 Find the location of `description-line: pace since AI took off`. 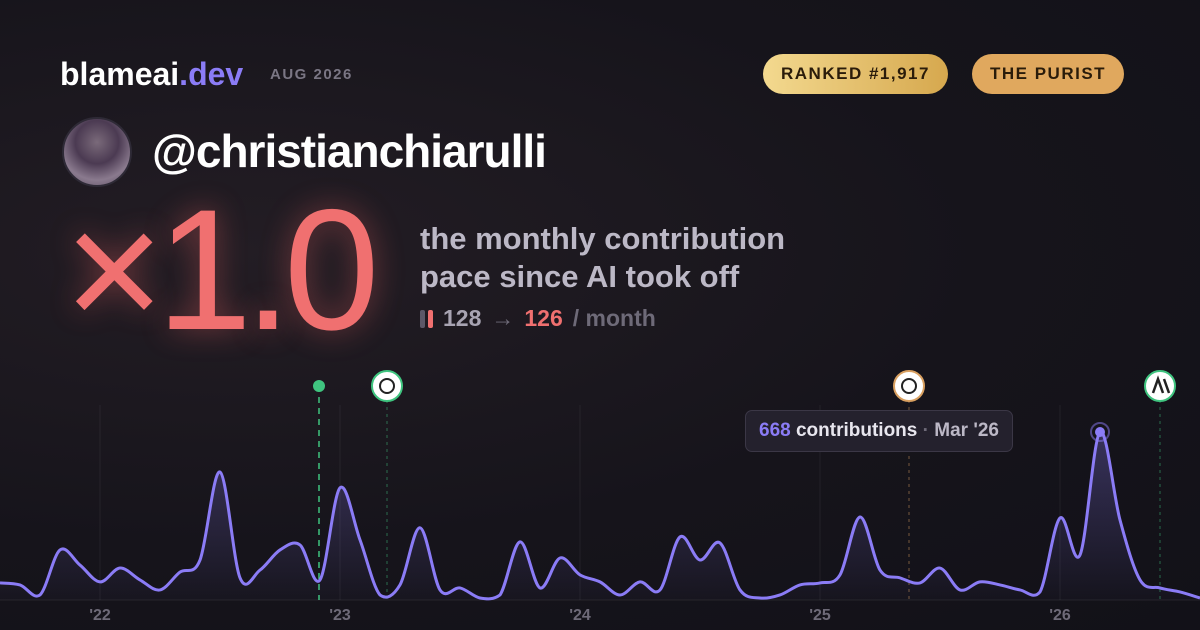

description-line: pace since AI took off is located at coordinates (580, 276).